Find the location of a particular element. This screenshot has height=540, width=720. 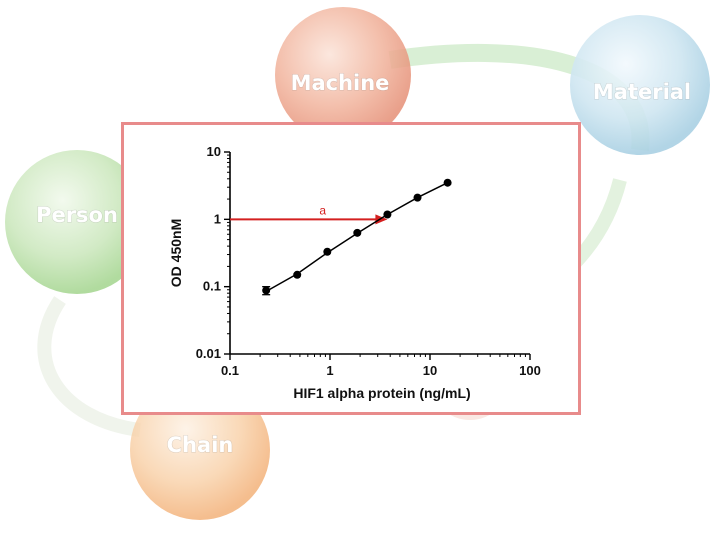

bubble-machine: Machine is located at coordinates (343, 75).